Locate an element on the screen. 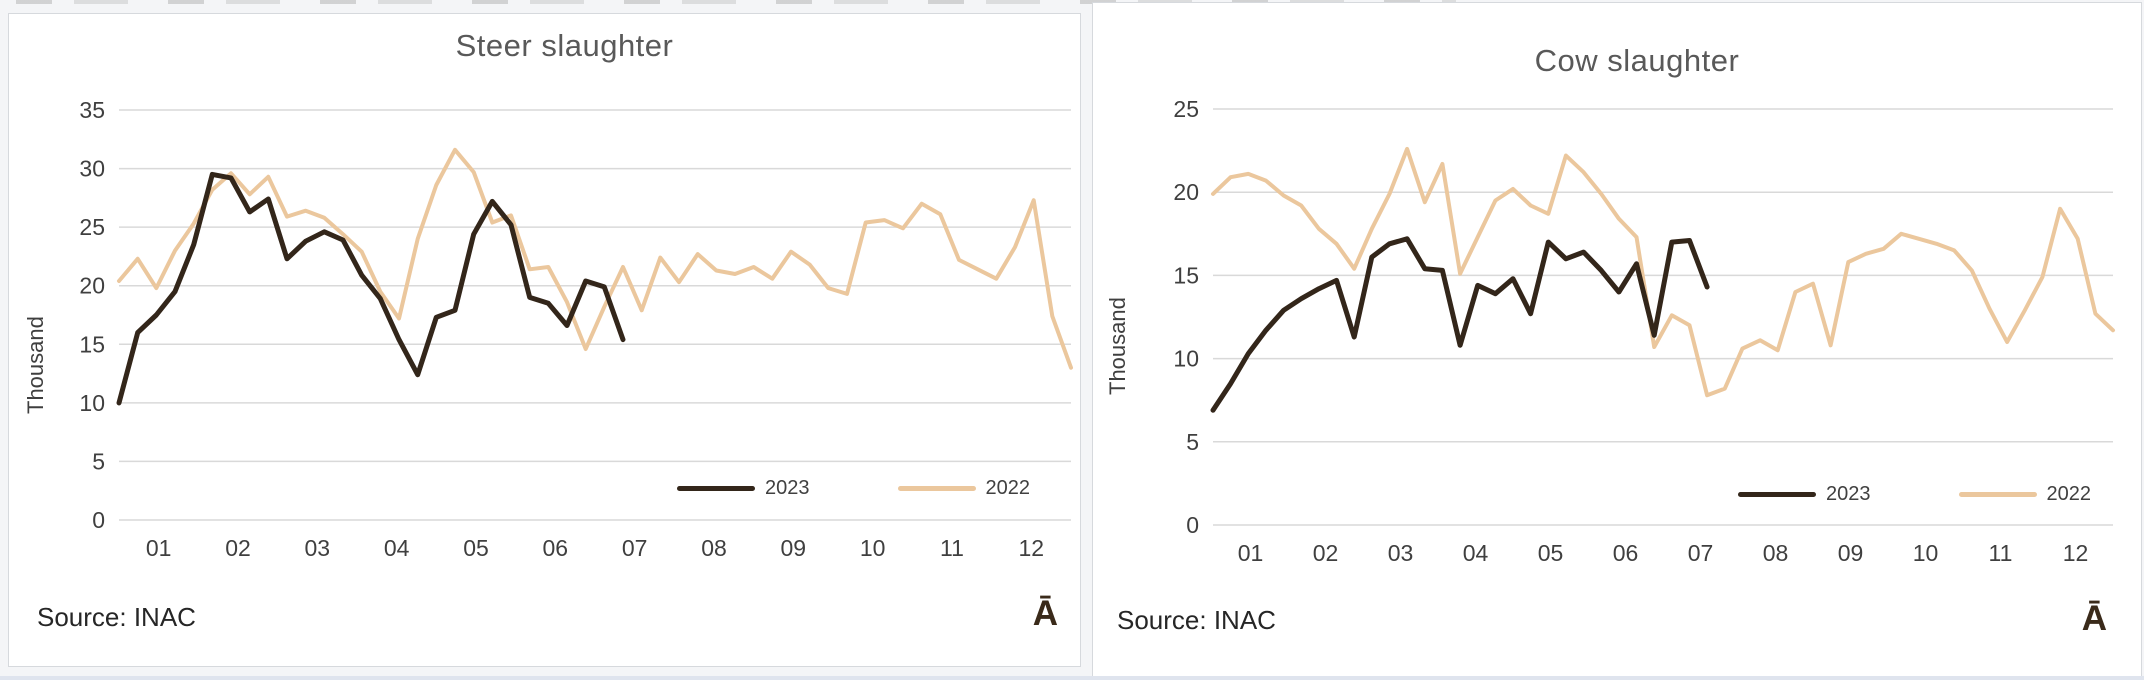 The width and height of the screenshot is (2144, 680). bottom-strip is located at coordinates (1072, 678).